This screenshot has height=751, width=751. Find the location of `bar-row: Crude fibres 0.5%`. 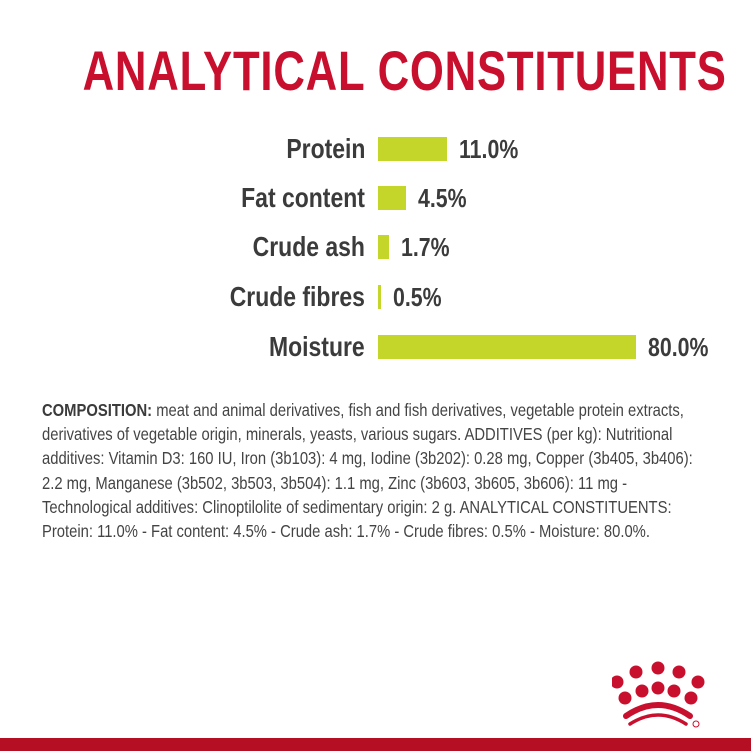

bar-row: Crude fibres 0.5% is located at coordinates (375, 297).